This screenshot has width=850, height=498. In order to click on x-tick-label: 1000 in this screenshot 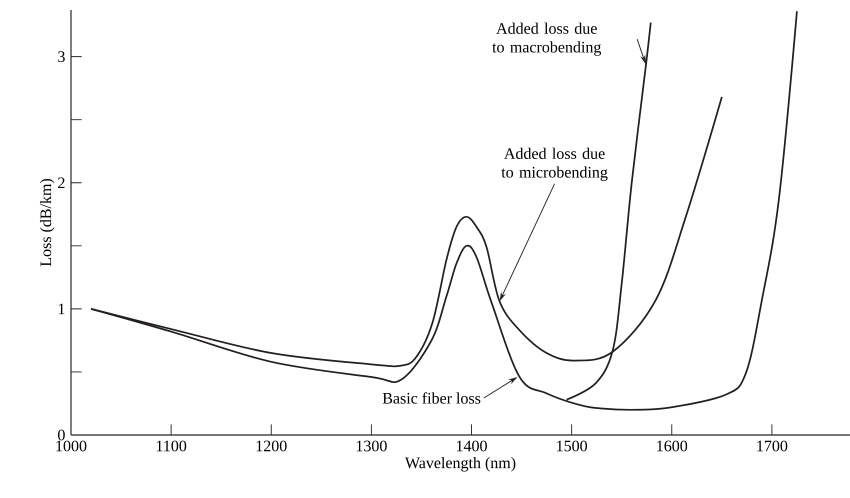, I will do `click(71, 446)`.